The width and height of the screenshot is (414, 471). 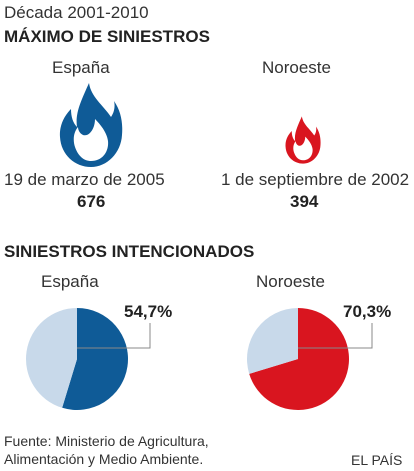 I want to click on brand-logo-text: EL PAÍS, so click(x=377, y=460).